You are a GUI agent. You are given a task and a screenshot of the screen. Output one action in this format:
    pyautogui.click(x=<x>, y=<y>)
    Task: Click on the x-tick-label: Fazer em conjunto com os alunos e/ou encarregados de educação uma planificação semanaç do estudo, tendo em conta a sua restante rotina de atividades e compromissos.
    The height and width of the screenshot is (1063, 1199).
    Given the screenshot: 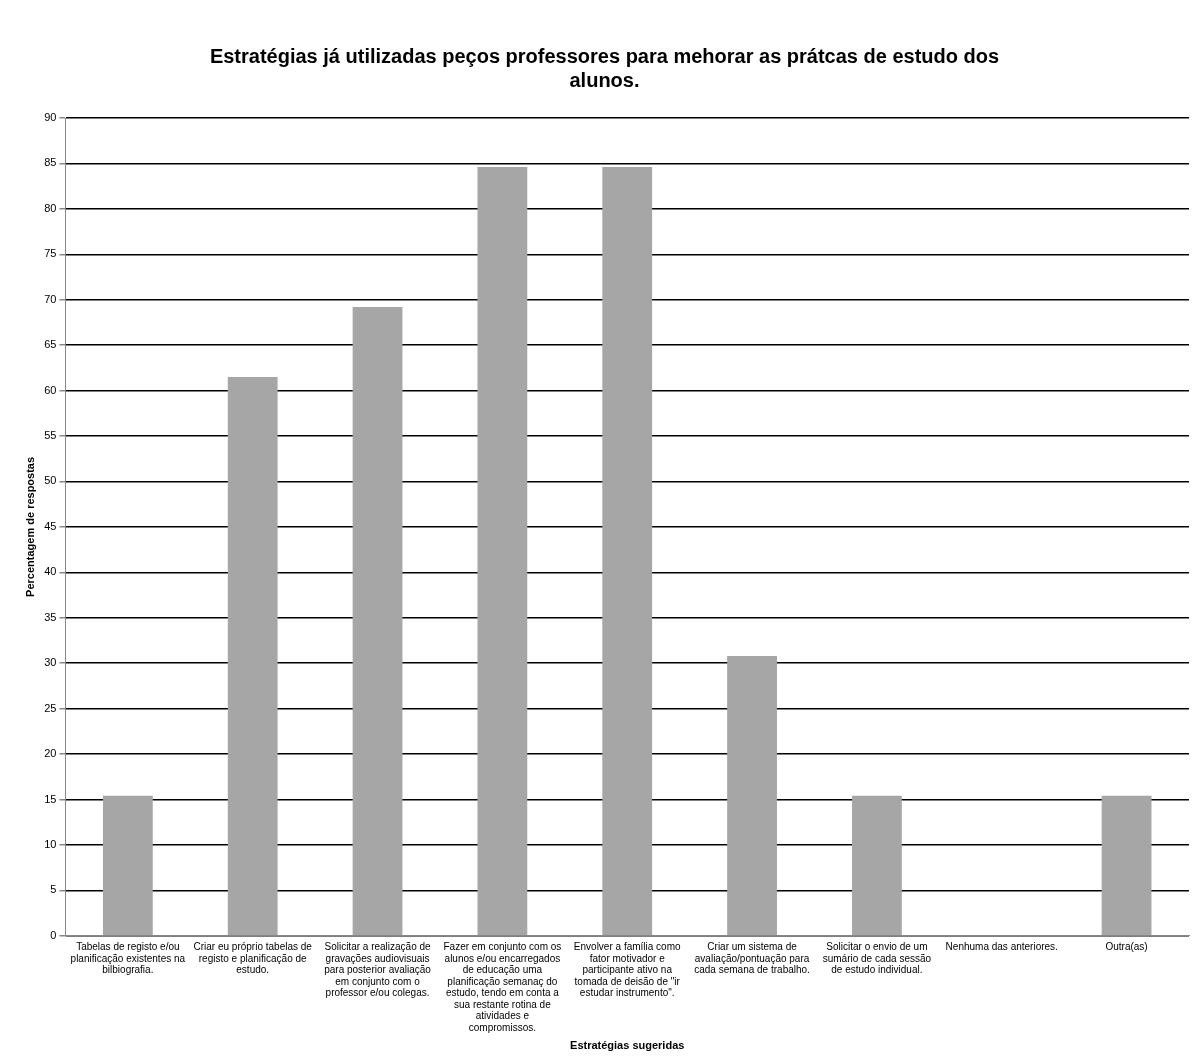 What is the action you would take?
    pyautogui.click(x=502, y=987)
    